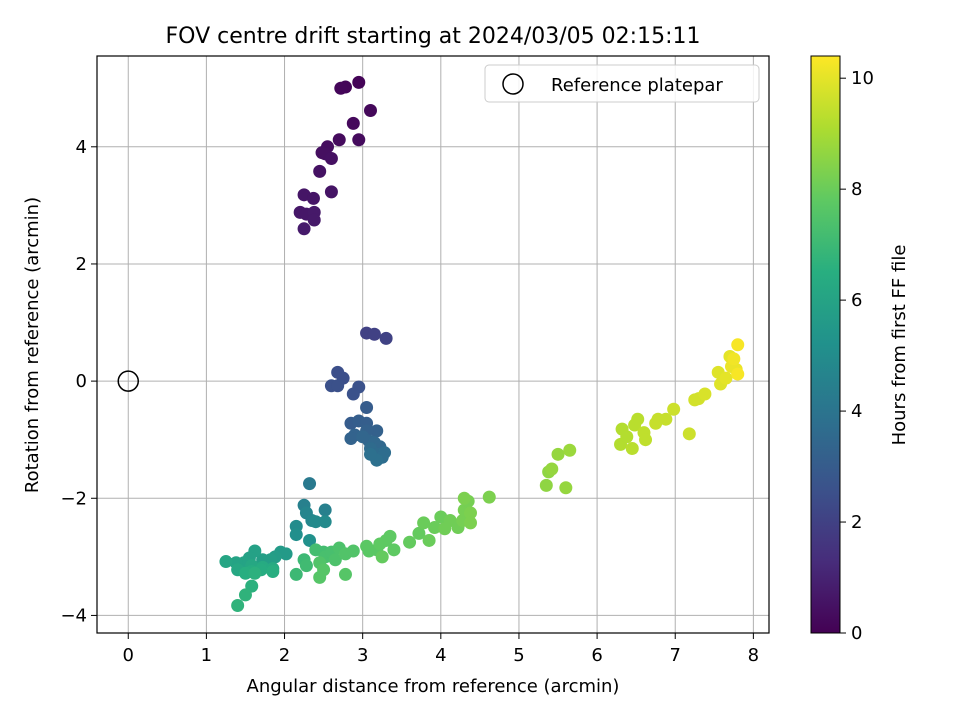 Image resolution: width=960 pixels, height=724 pixels. What do you see at coordinates (32, 345) in the screenshot?
I see `y-axis-label: Rotation from reference (arcmin)` at bounding box center [32, 345].